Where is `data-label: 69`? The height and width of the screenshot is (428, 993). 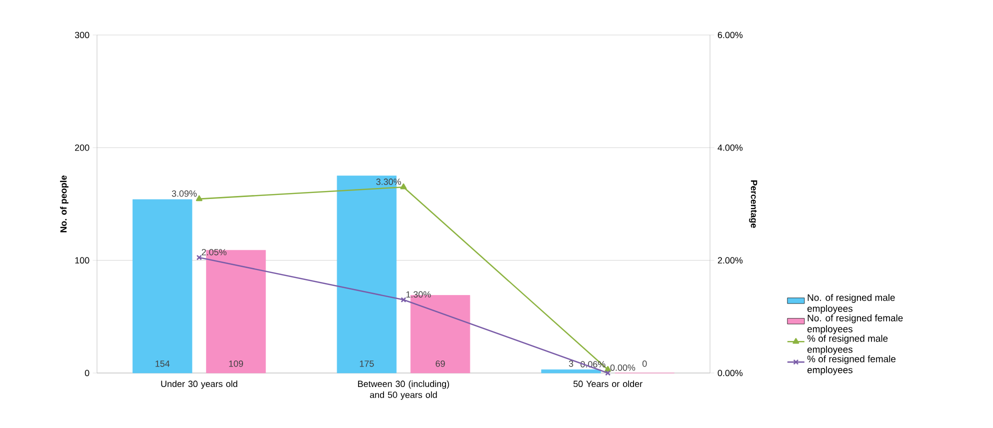
data-label: 69 is located at coordinates (440, 363).